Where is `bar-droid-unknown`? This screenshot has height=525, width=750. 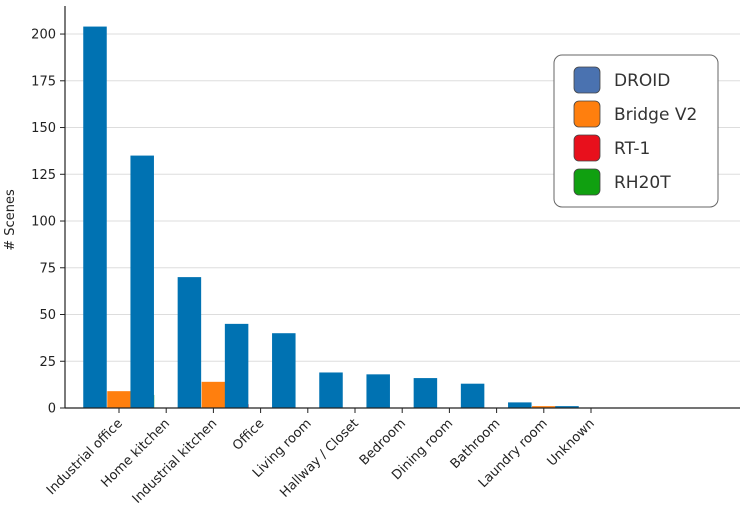 bar-droid-unknown is located at coordinates (567, 407).